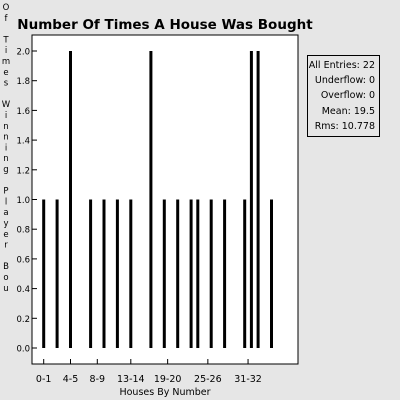  What do you see at coordinates (23, 290) in the screenshot?
I see `y-tick-label-2: 0.4` at bounding box center [23, 290].